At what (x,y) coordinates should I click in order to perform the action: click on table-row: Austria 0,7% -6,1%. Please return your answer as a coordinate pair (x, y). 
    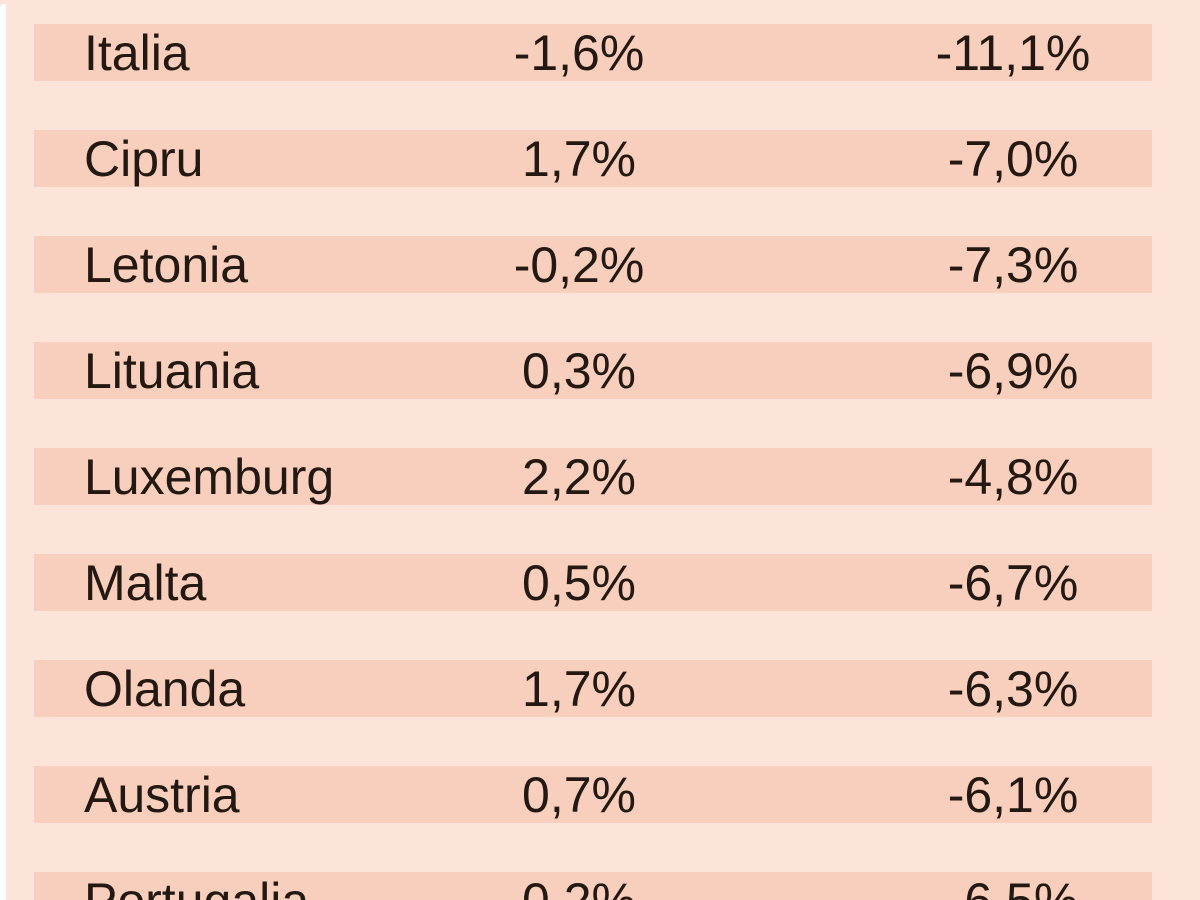
    Looking at the image, I should click on (593, 794).